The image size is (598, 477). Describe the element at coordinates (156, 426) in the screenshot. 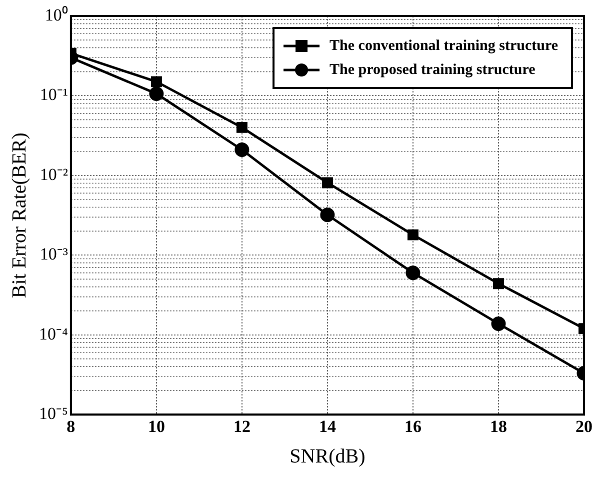

I see `x-tick-label: 10` at that location.